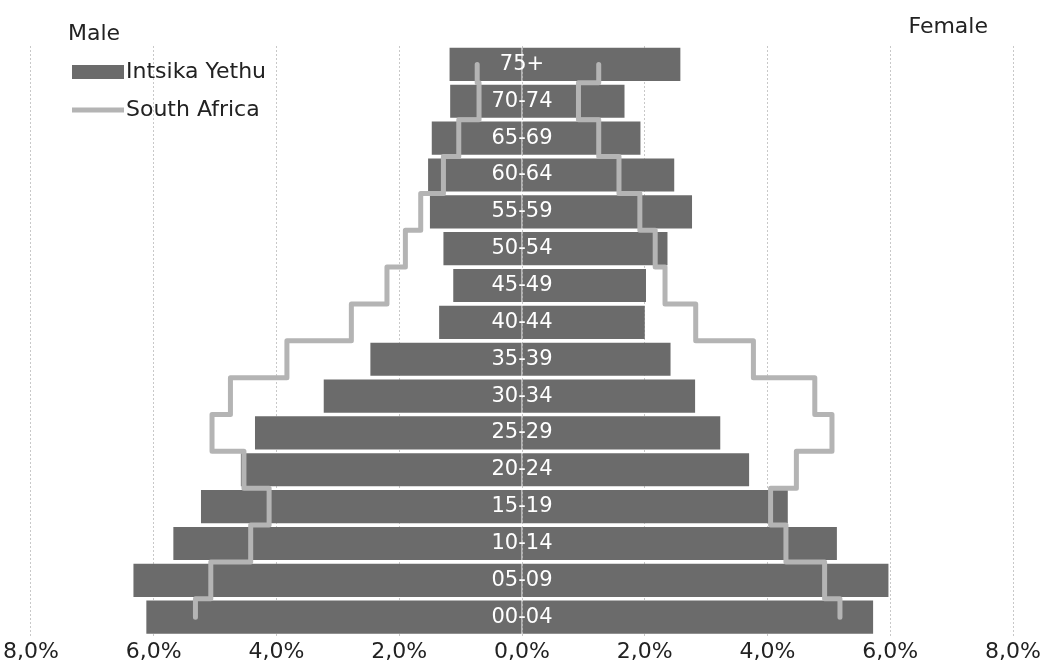 This screenshot has height=672, width=1044. What do you see at coordinates (522, 394) in the screenshot?
I see `y-tick-label: 30-34` at bounding box center [522, 394].